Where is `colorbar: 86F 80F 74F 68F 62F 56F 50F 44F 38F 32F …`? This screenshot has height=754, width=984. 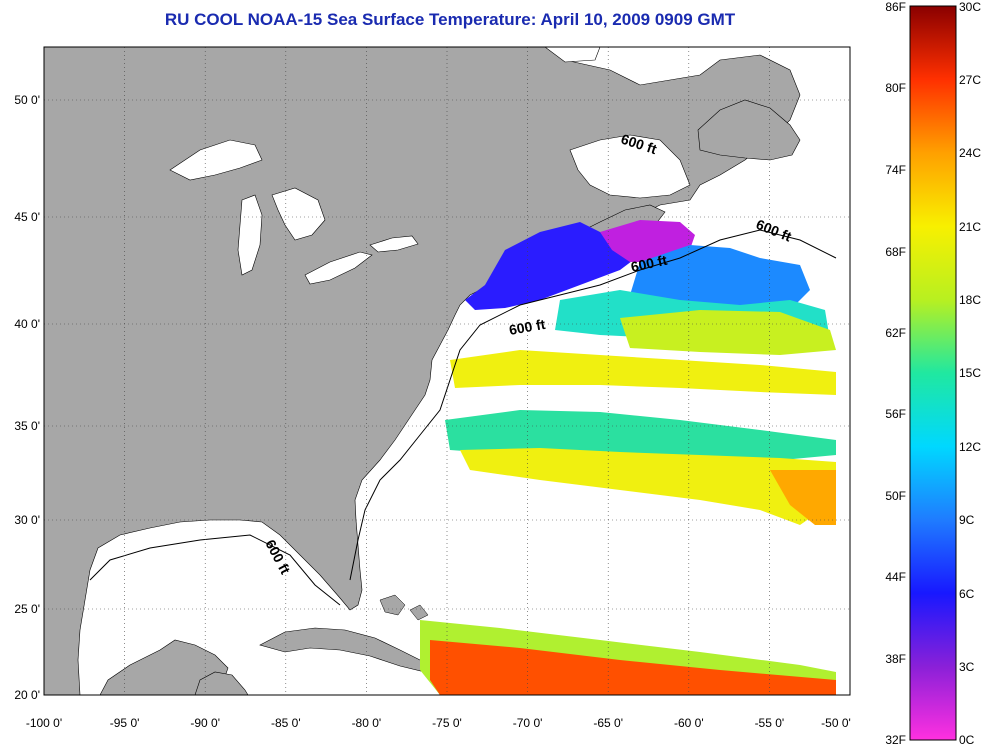 colorbar: 86F 80F 74F 68F 62F 56F 50F 44F 38F 32F … is located at coordinates (933, 373).